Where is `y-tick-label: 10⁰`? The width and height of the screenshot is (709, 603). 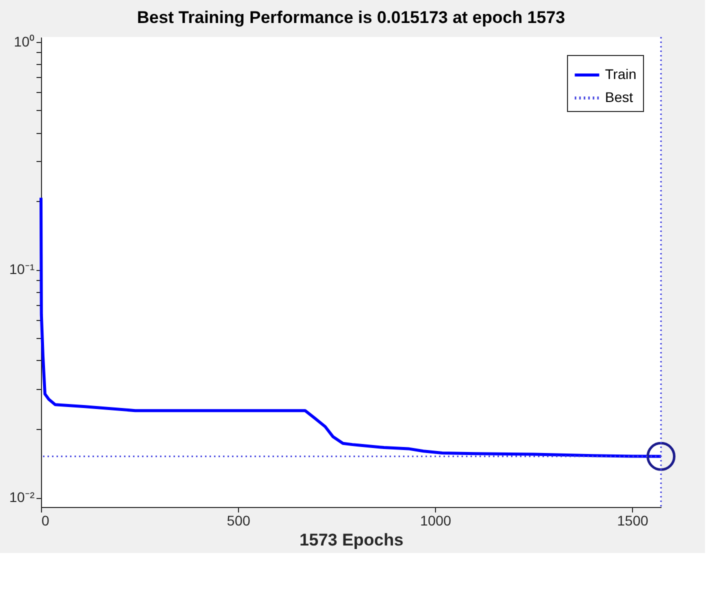
y-tick-label: 10⁰ is located at coordinates (24, 41).